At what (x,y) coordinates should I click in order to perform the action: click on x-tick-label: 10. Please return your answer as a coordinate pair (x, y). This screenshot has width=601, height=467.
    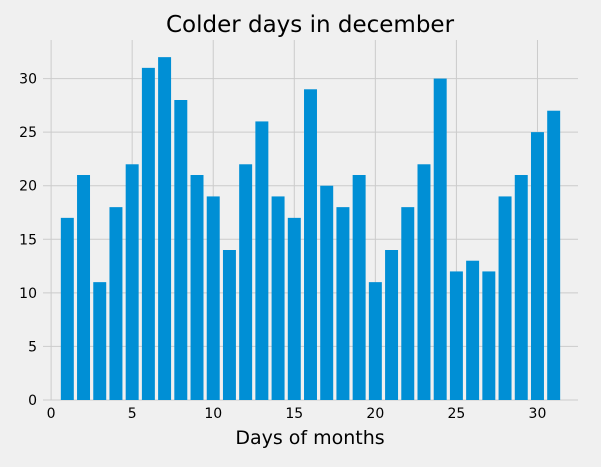
    Looking at the image, I should click on (213, 414).